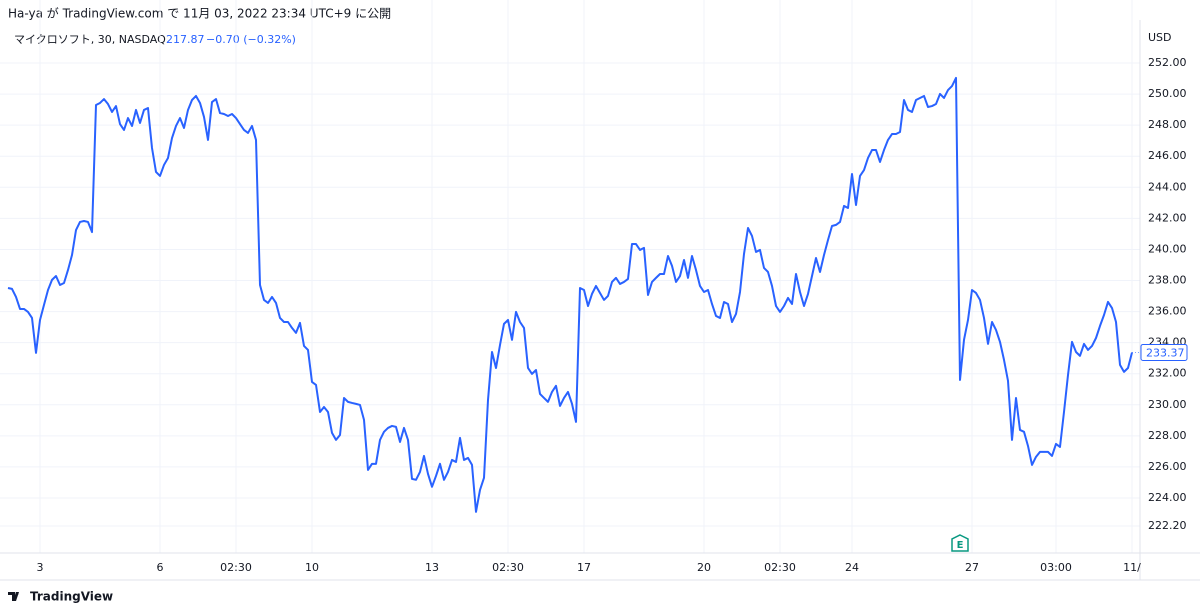 The height and width of the screenshot is (613, 1200). What do you see at coordinates (1167, 435) in the screenshot?
I see `y-tick-label: 228.00` at bounding box center [1167, 435].